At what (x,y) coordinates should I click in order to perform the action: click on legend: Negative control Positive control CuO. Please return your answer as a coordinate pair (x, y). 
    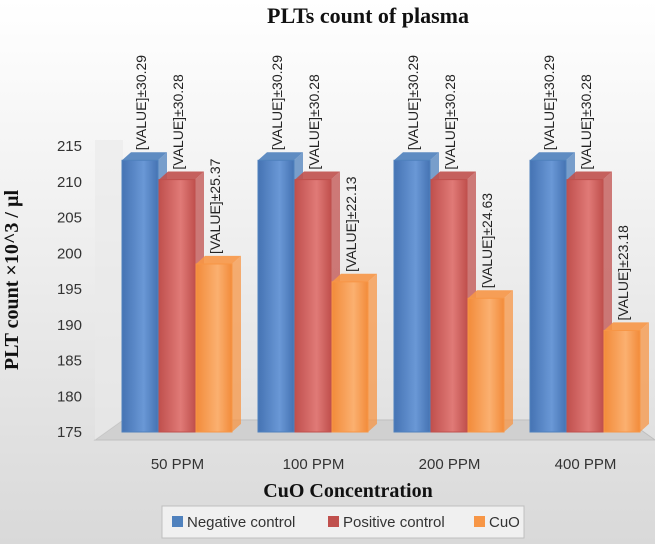
    Looking at the image, I should click on (346, 522).